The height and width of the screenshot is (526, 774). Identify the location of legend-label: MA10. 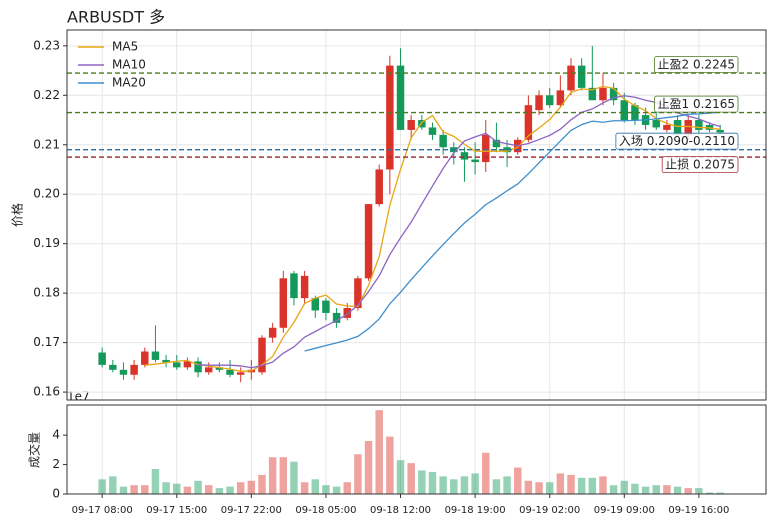
(129, 65).